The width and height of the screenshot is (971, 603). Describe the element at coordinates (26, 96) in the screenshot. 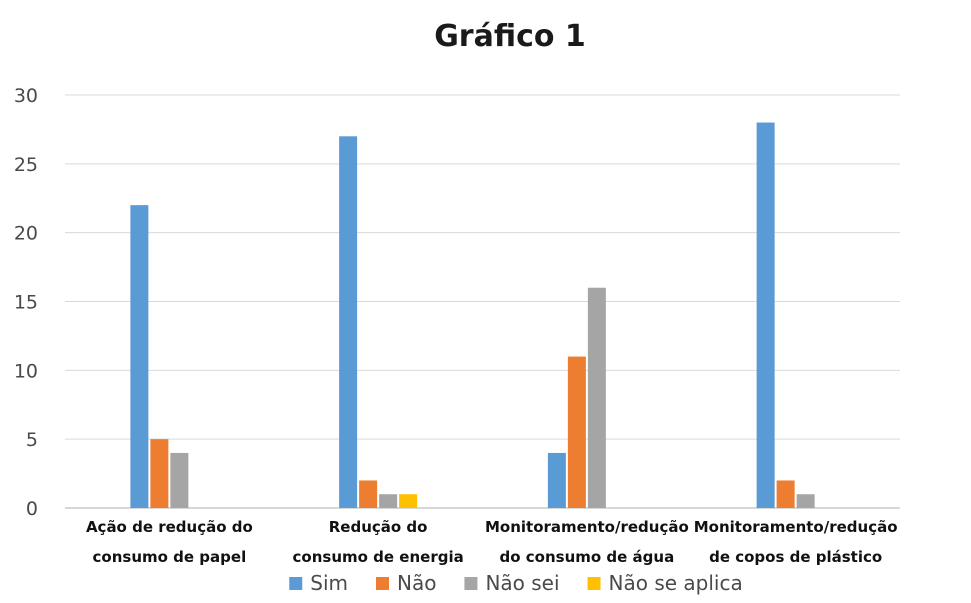

I see `y-tick-label: 30` at that location.